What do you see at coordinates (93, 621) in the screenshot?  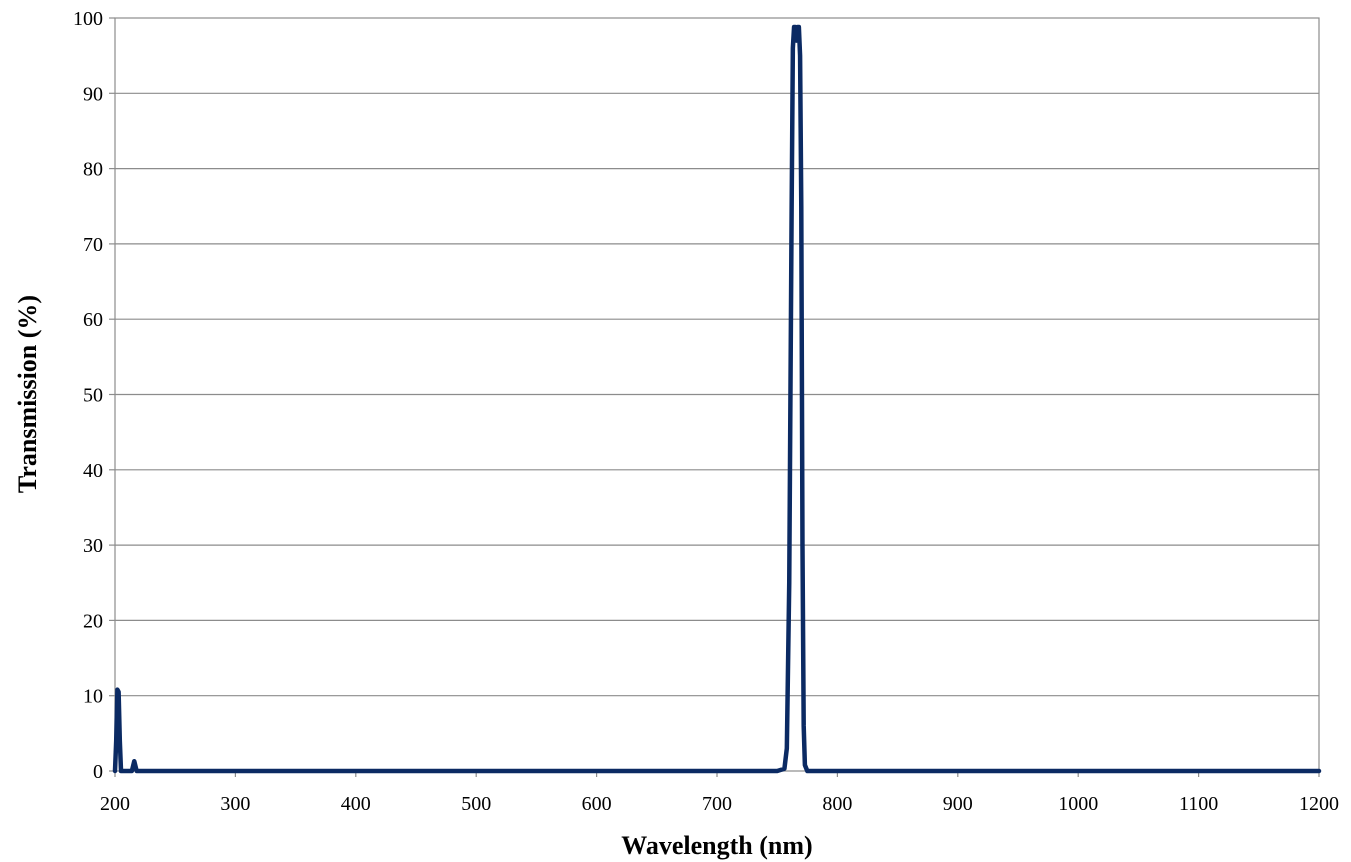 I see `y-tick-label: 20` at bounding box center [93, 621].